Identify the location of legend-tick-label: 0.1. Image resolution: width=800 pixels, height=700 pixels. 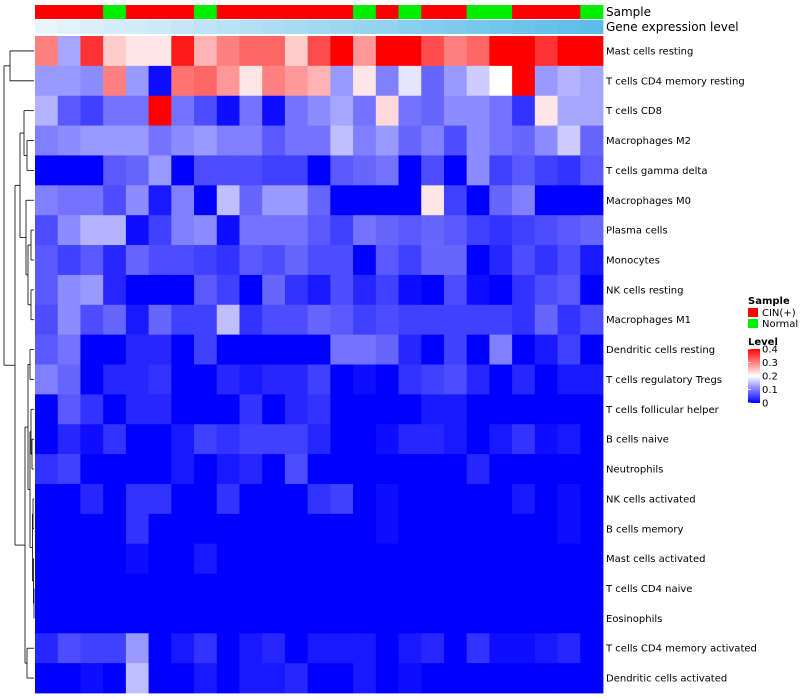
(770, 390).